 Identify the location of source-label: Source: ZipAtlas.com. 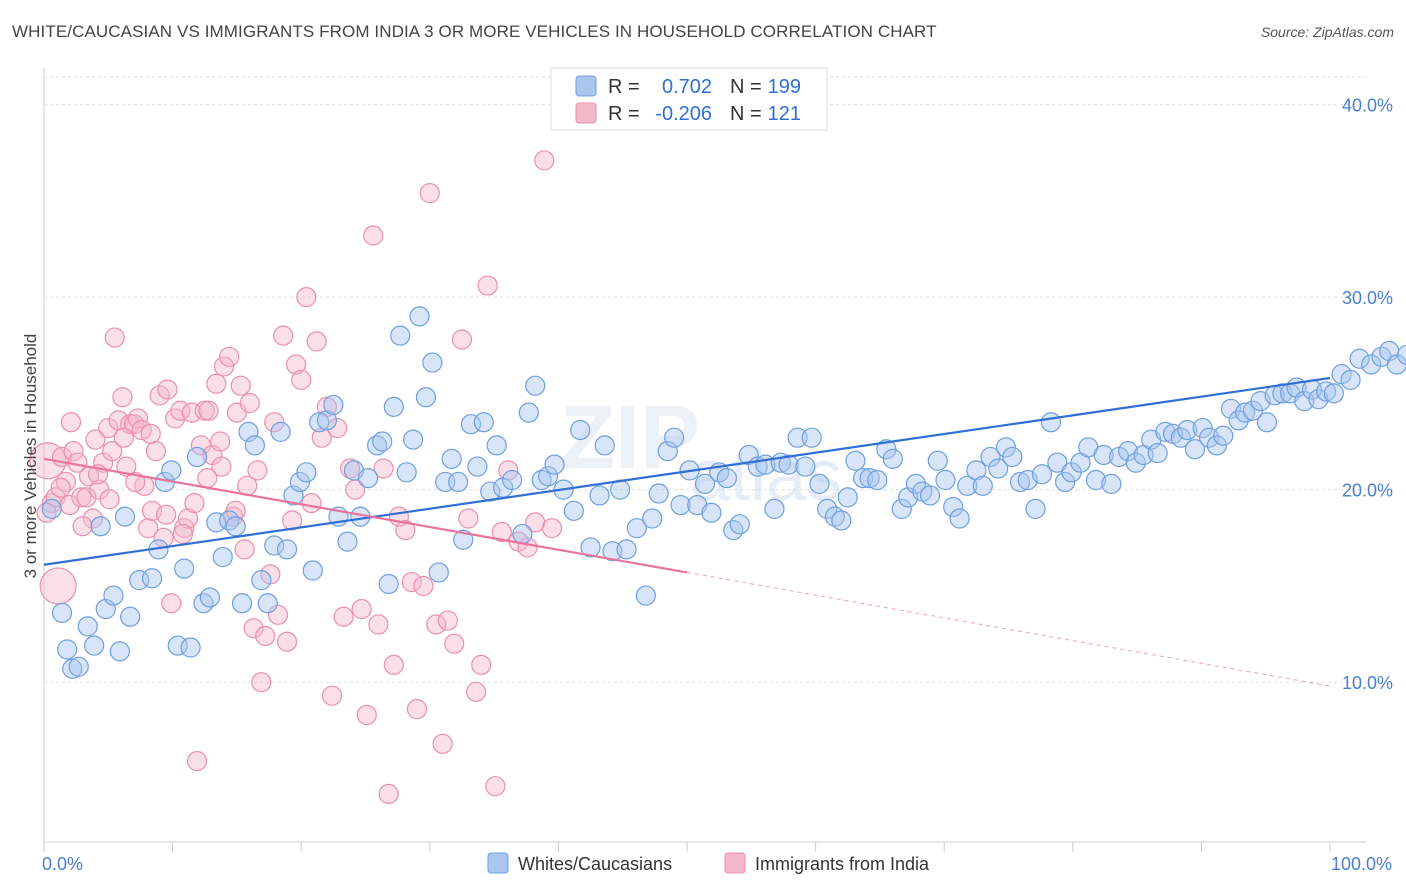
(1327, 32).